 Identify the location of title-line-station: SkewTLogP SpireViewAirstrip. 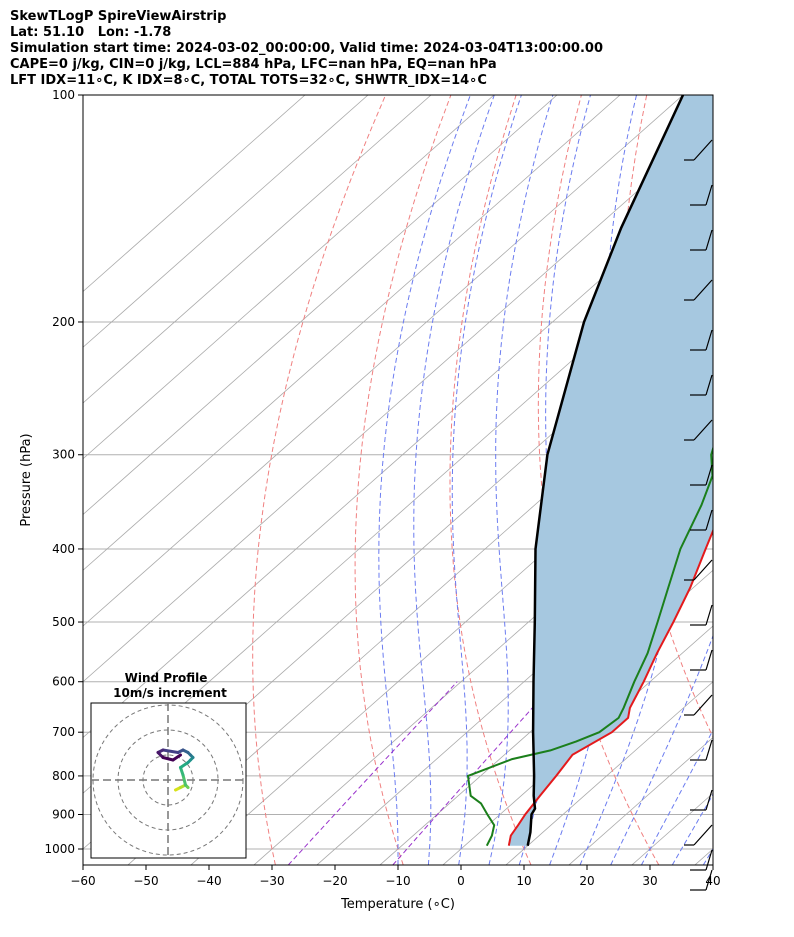
(118, 16).